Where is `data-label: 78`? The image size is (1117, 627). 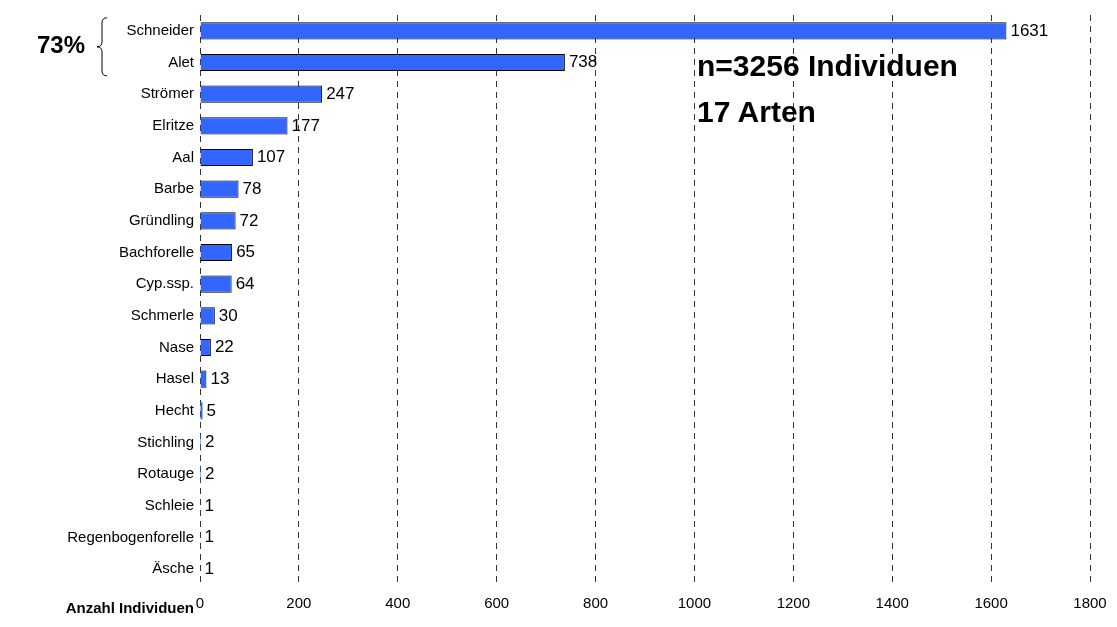 data-label: 78 is located at coordinates (252, 188).